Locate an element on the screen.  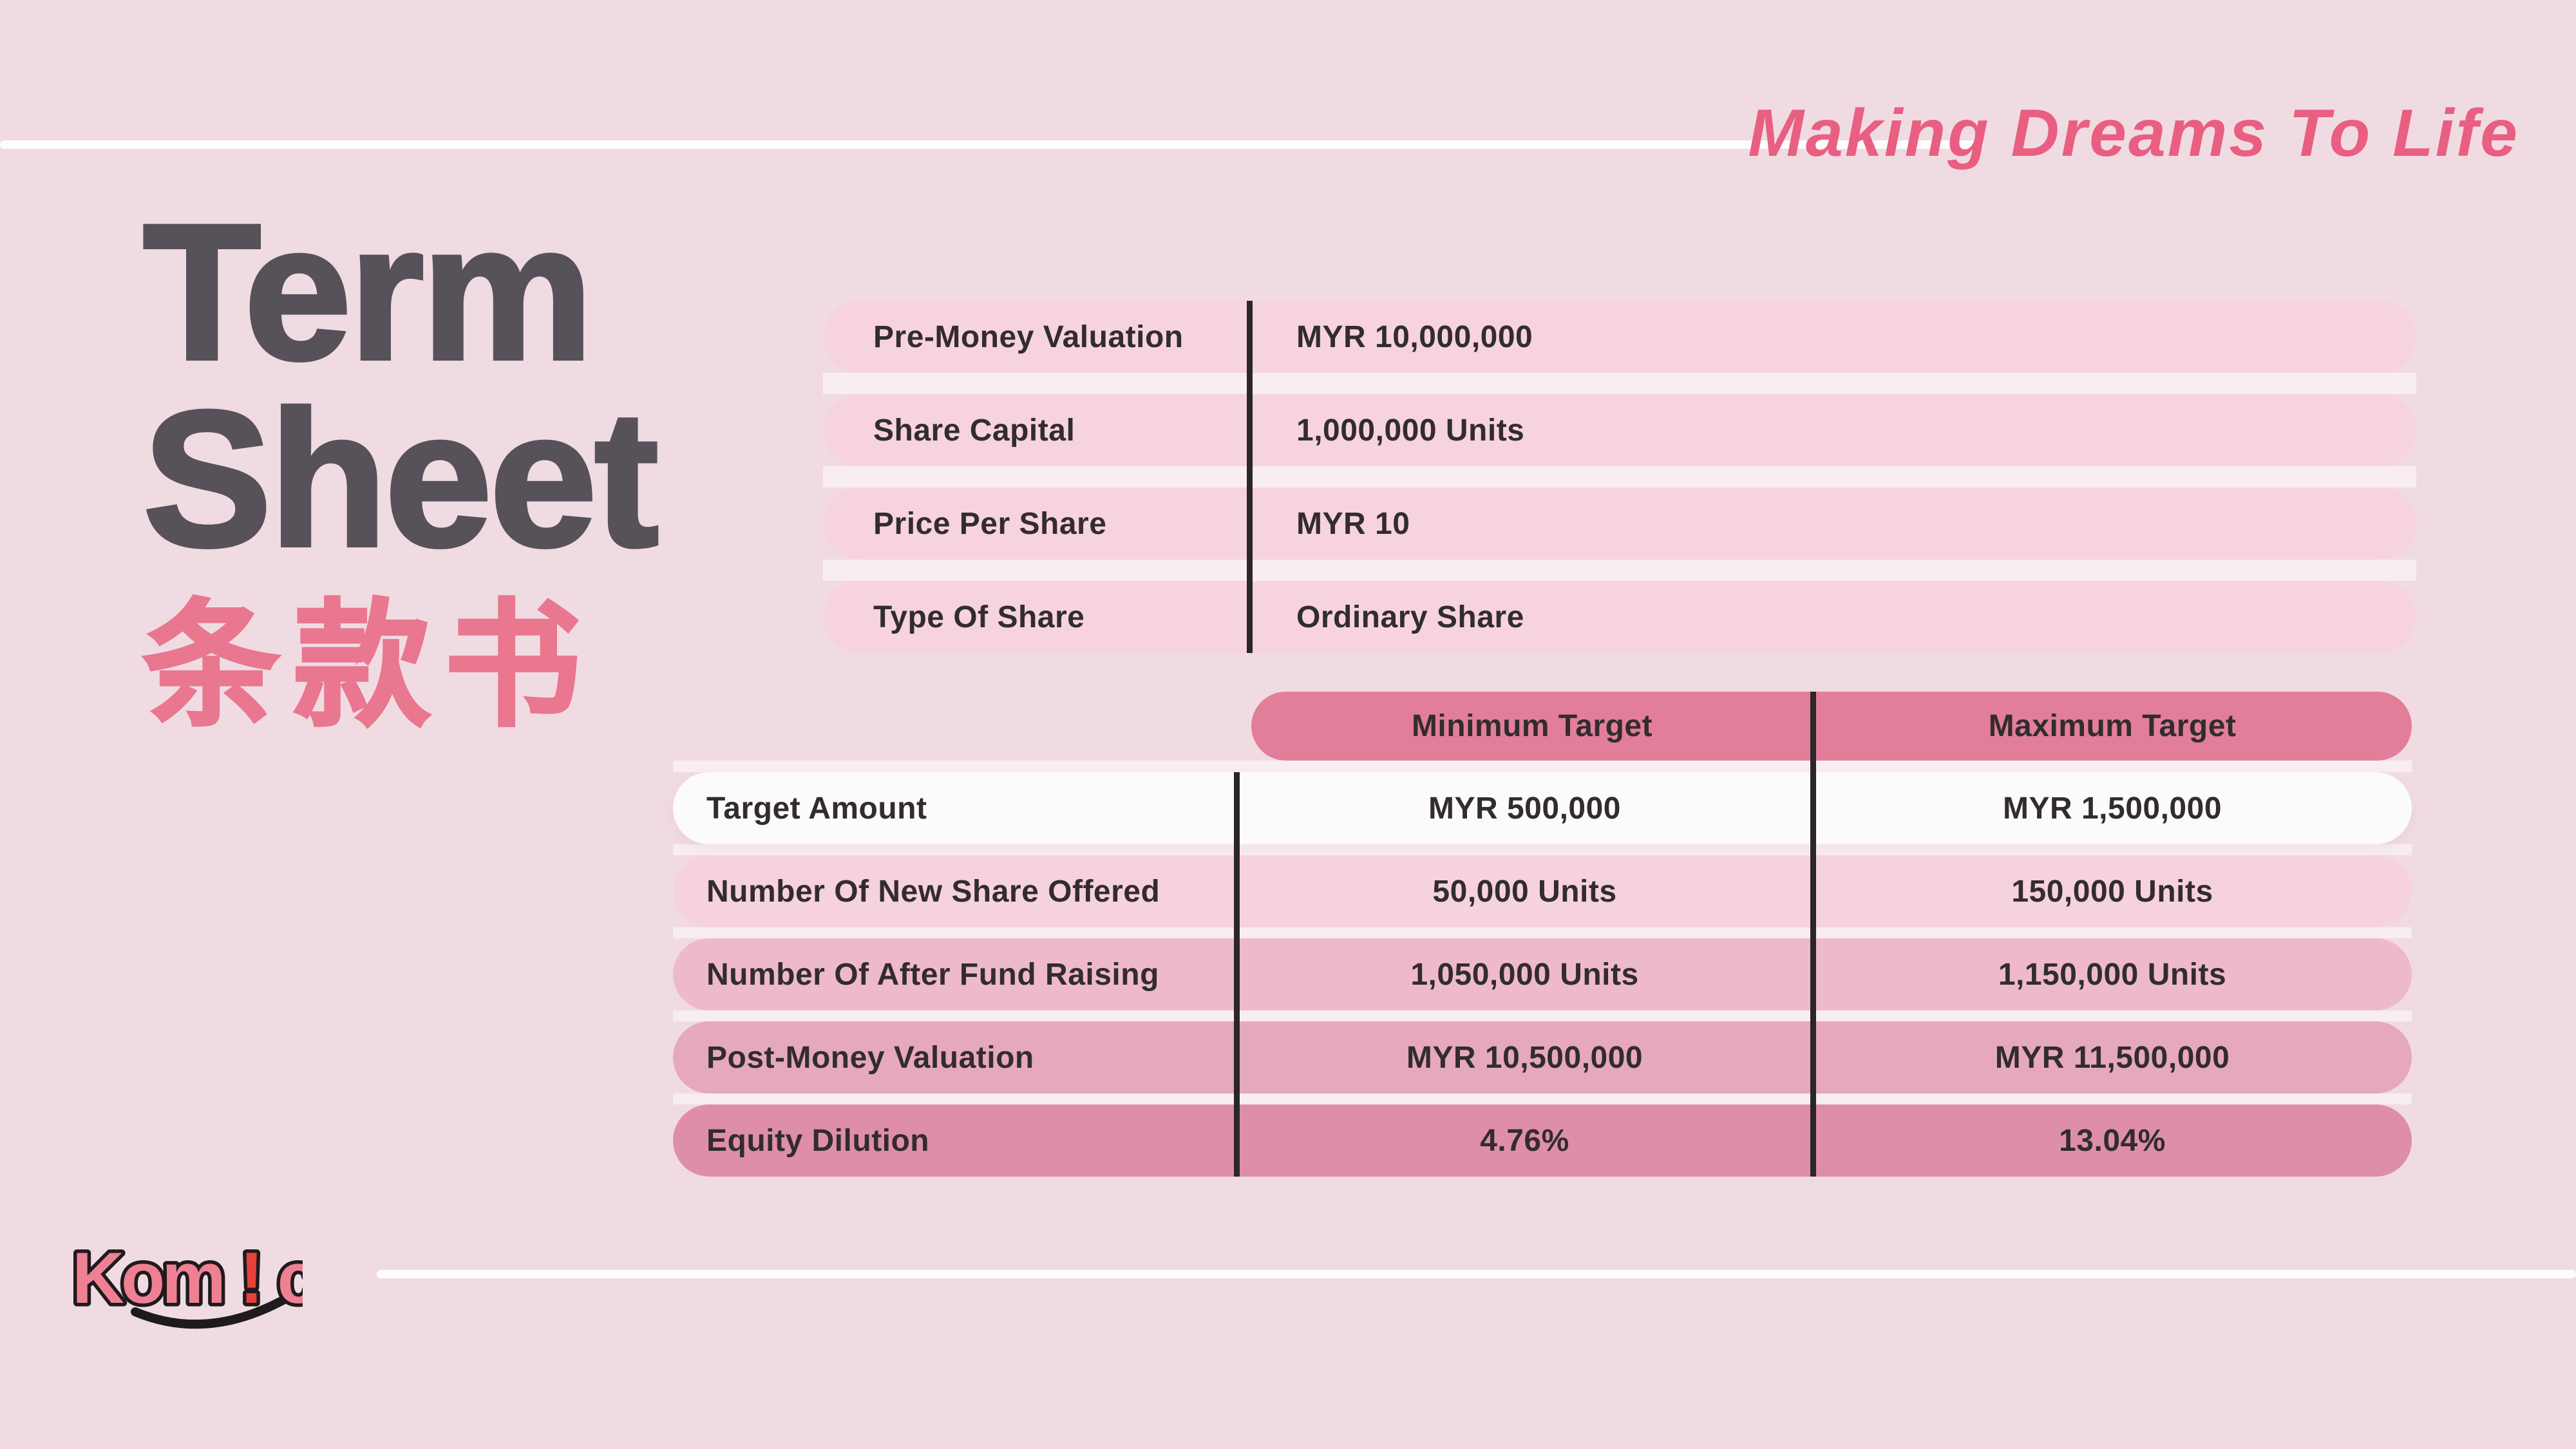
row-max-value: 13.04% is located at coordinates (2112, 1140).